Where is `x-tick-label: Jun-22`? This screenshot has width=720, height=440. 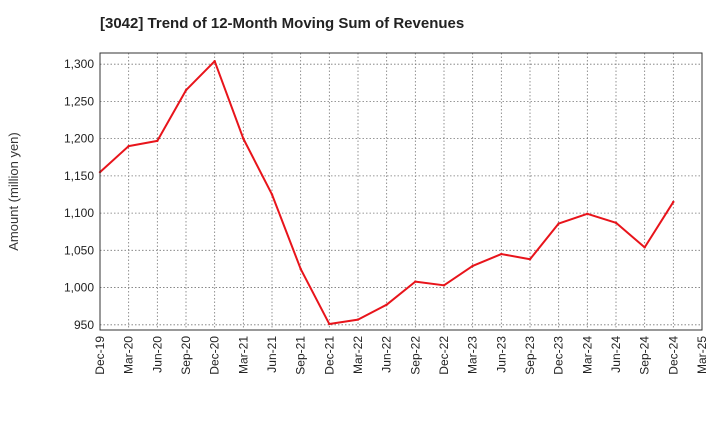
x-tick-label: Jun-22 is located at coordinates (387, 354).